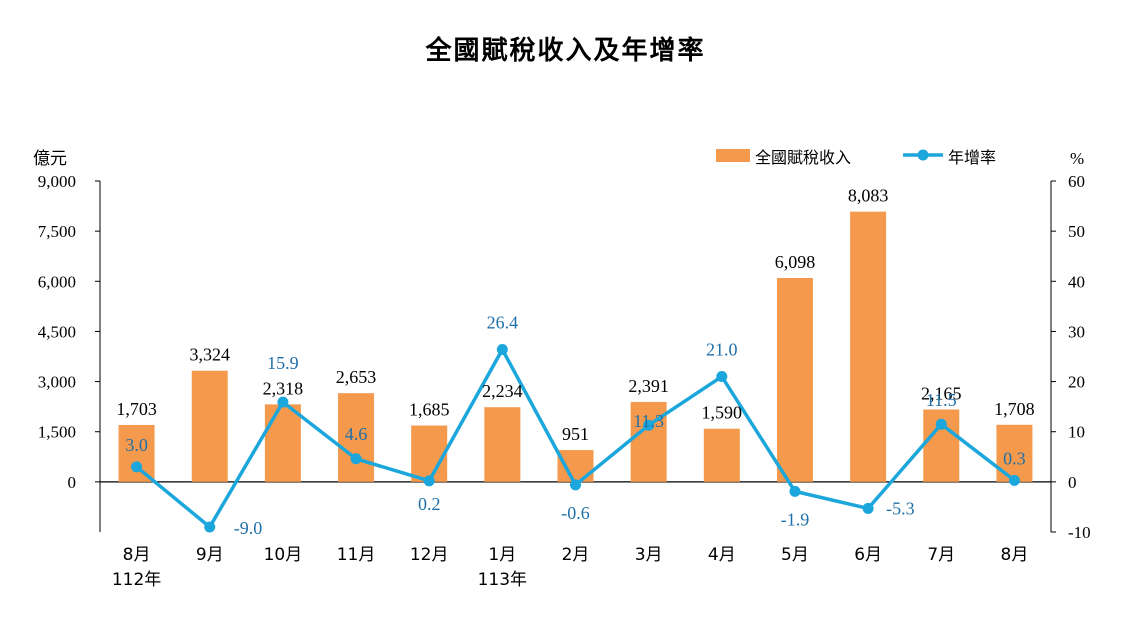 This screenshot has width=1131, height=641. Describe the element at coordinates (136, 445) in the screenshot. I see `line-value-label: 3.0` at that location.